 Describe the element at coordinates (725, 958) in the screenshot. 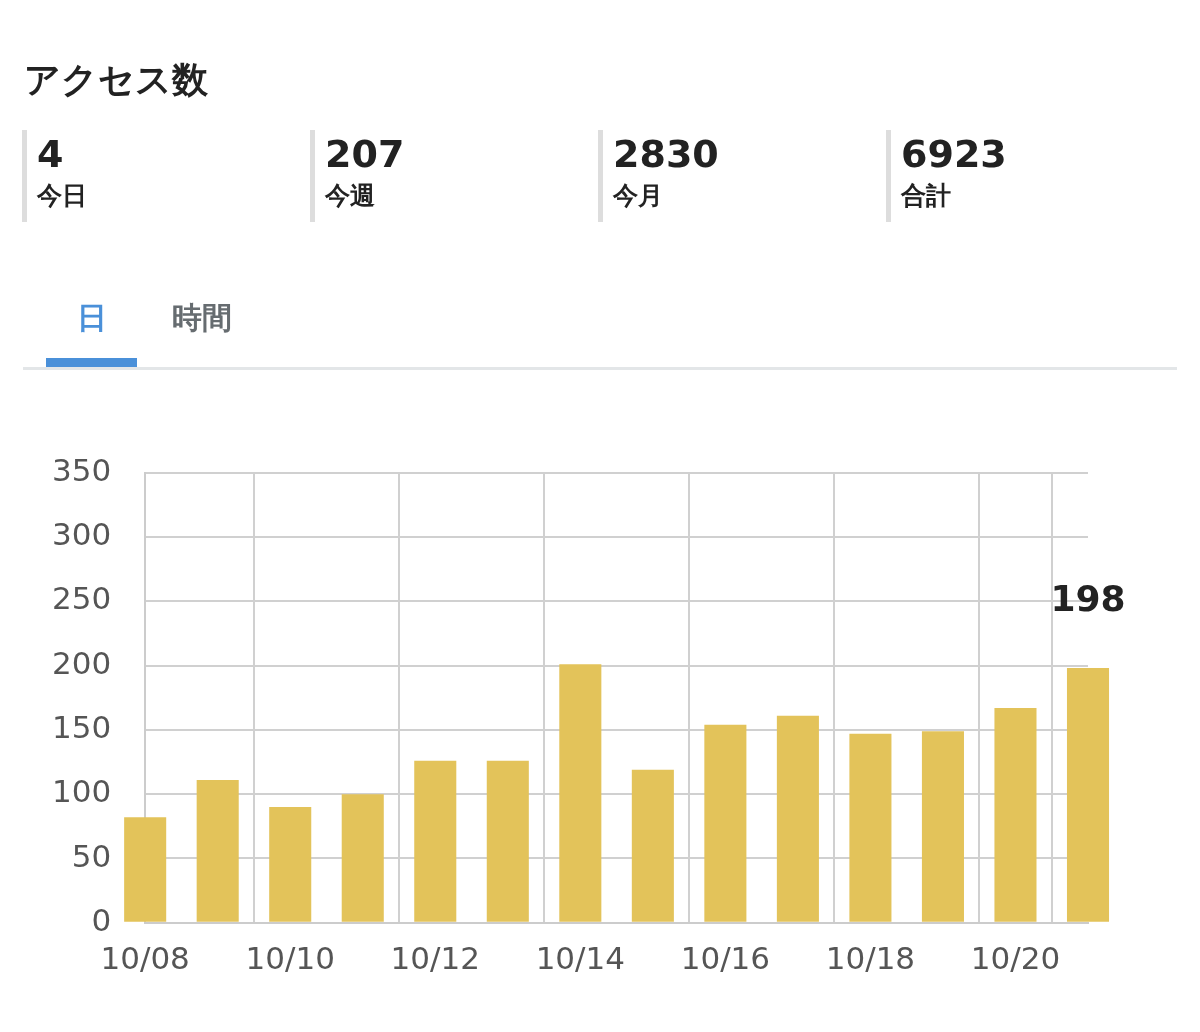

I see `x-tick-label: 10/16` at that location.